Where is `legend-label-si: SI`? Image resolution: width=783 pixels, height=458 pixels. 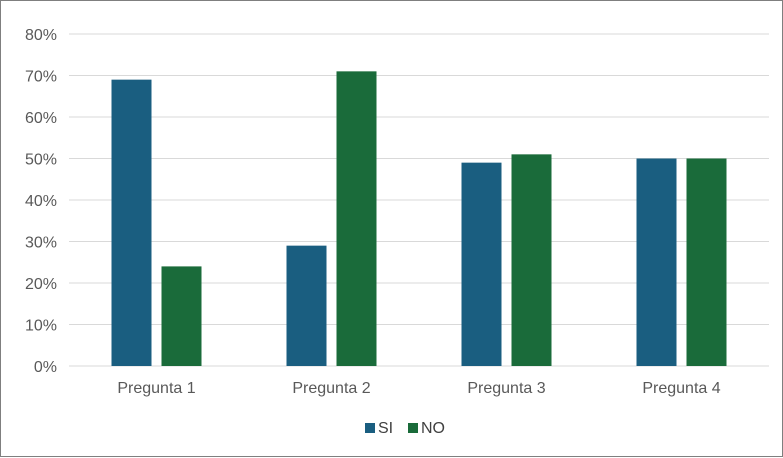 legend-label-si: SI is located at coordinates (385, 428).